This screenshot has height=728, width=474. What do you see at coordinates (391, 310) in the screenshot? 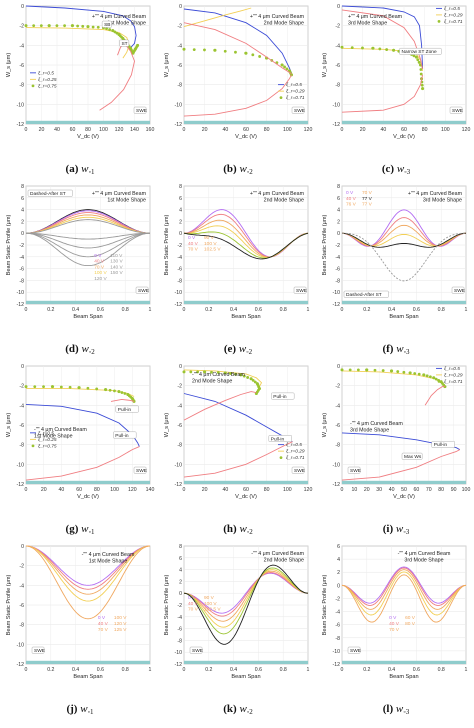
I see `x-tick-label: 0.4` at bounding box center [391, 310].